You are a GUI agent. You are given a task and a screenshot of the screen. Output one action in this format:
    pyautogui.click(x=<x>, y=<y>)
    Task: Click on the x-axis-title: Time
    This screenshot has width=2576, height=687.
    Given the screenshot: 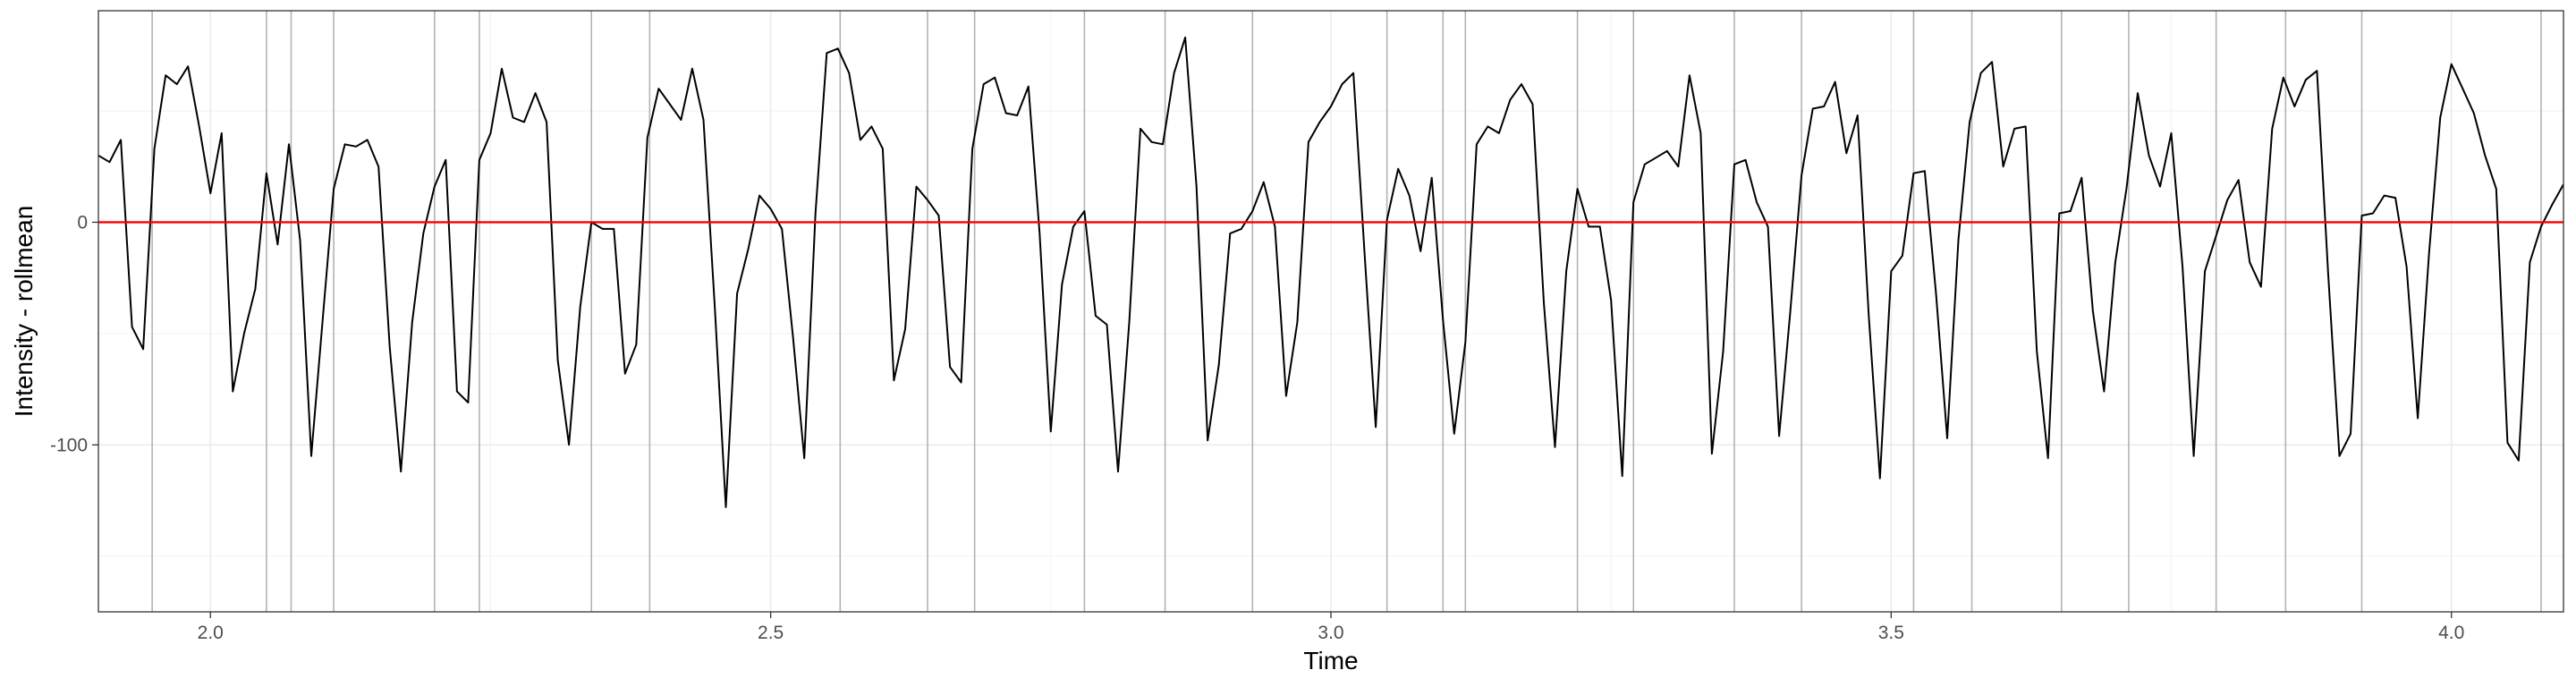 What is the action you would take?
    pyautogui.click(x=1330, y=660)
    